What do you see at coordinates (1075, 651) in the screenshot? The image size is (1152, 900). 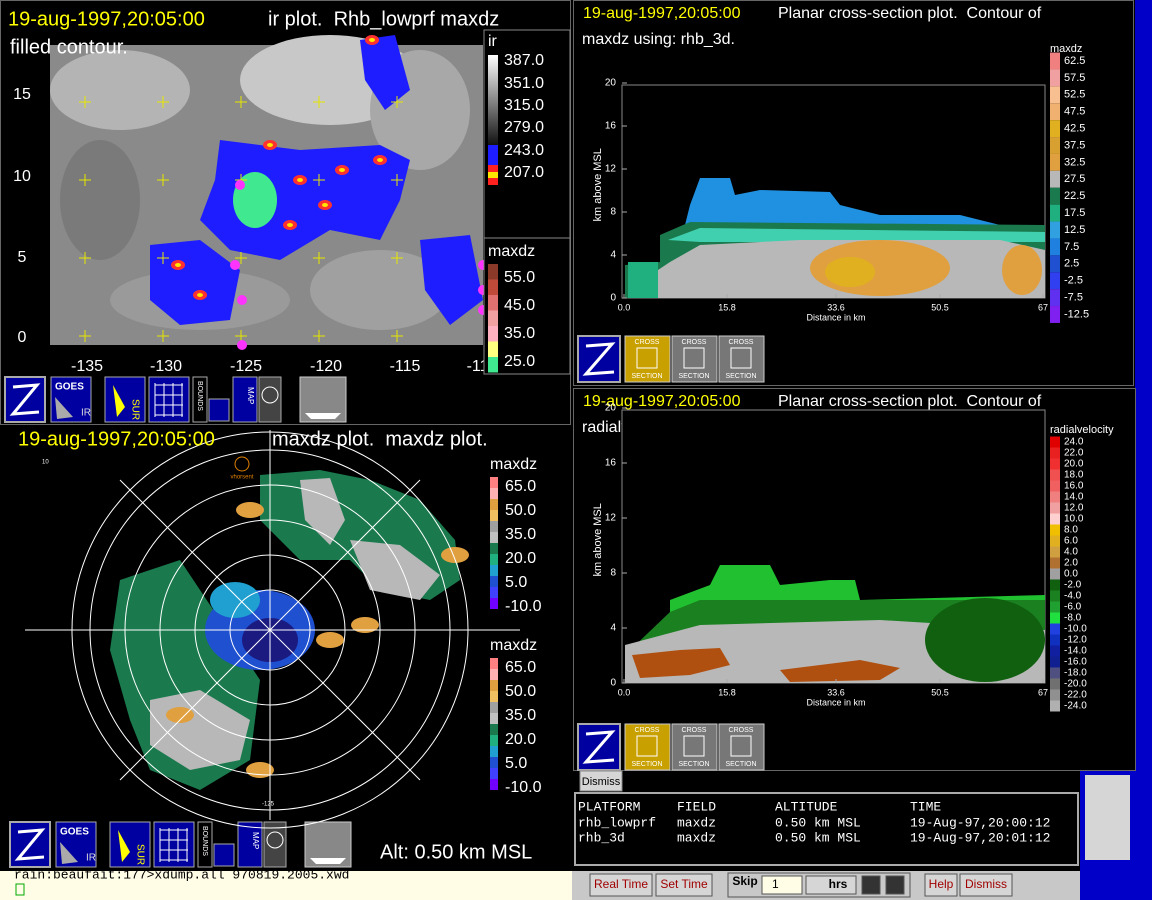 I see `legend-label: -14.0` at bounding box center [1075, 651].